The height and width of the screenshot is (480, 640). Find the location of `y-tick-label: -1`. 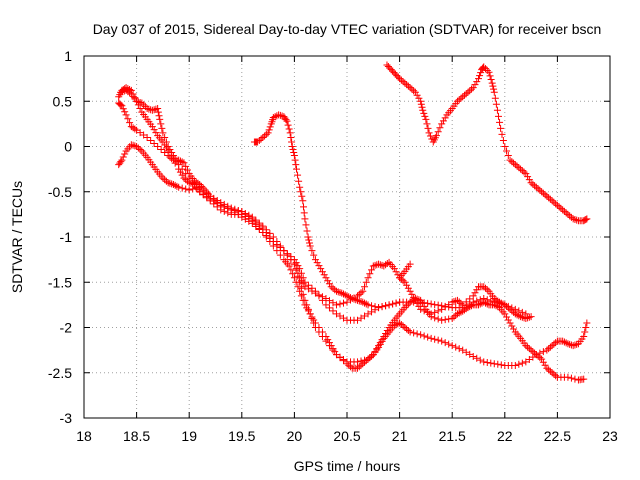

y-tick-label: -1 is located at coordinates (66, 237).